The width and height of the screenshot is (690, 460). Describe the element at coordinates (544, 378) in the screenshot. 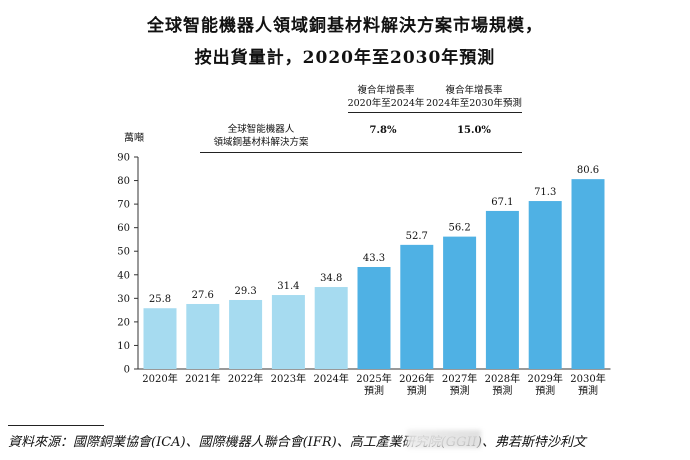

I see `x-tick-label-9: 2029年` at that location.